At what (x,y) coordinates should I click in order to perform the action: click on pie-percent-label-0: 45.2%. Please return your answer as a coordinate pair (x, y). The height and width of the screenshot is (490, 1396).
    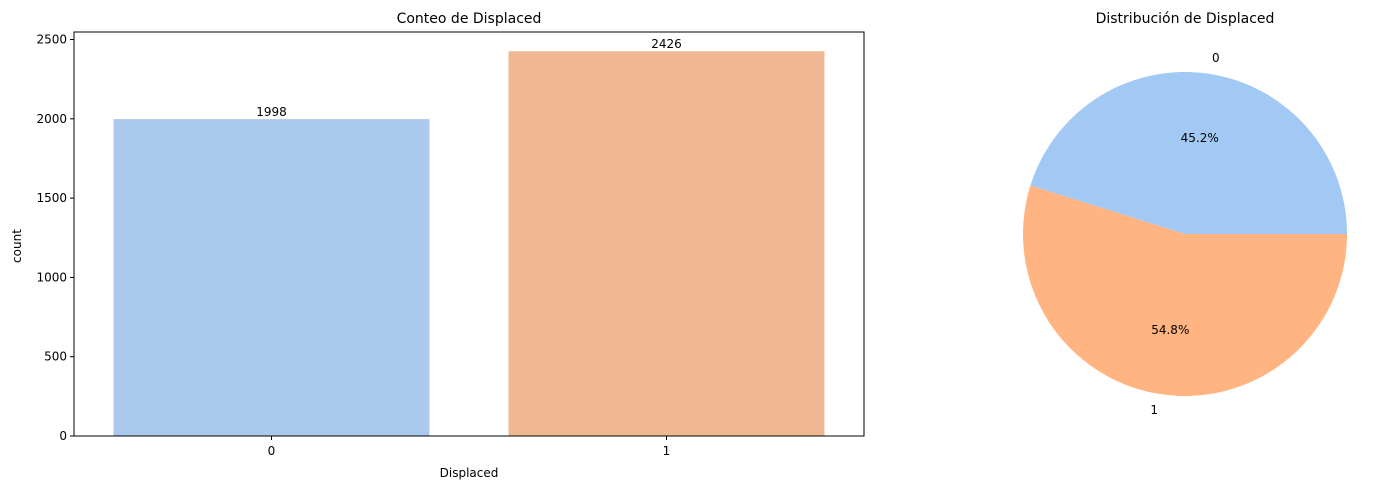
    Looking at the image, I should click on (1200, 138).